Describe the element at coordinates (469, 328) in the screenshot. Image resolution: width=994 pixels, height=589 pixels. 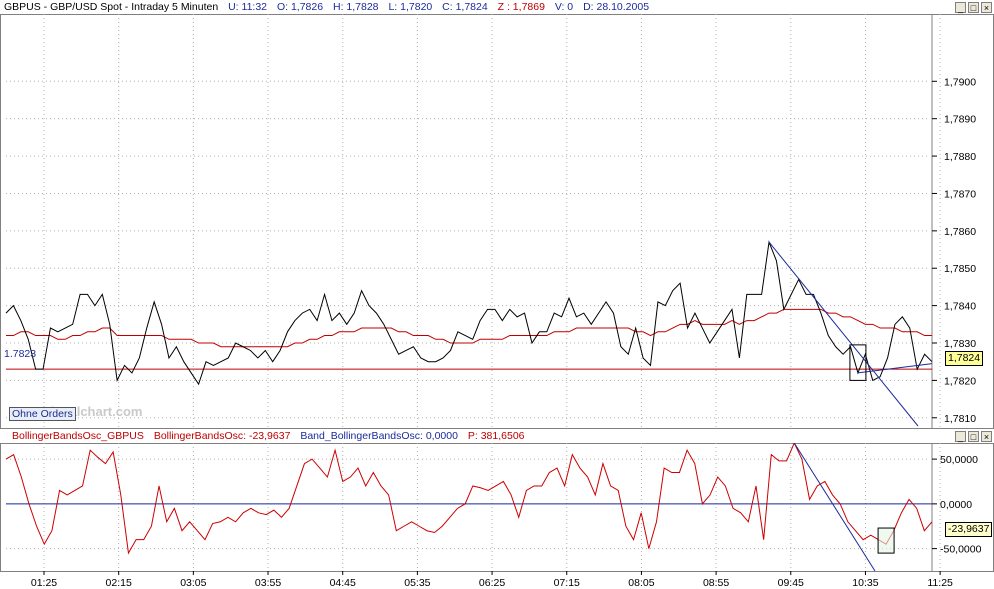
I see `moving-average-line` at that location.